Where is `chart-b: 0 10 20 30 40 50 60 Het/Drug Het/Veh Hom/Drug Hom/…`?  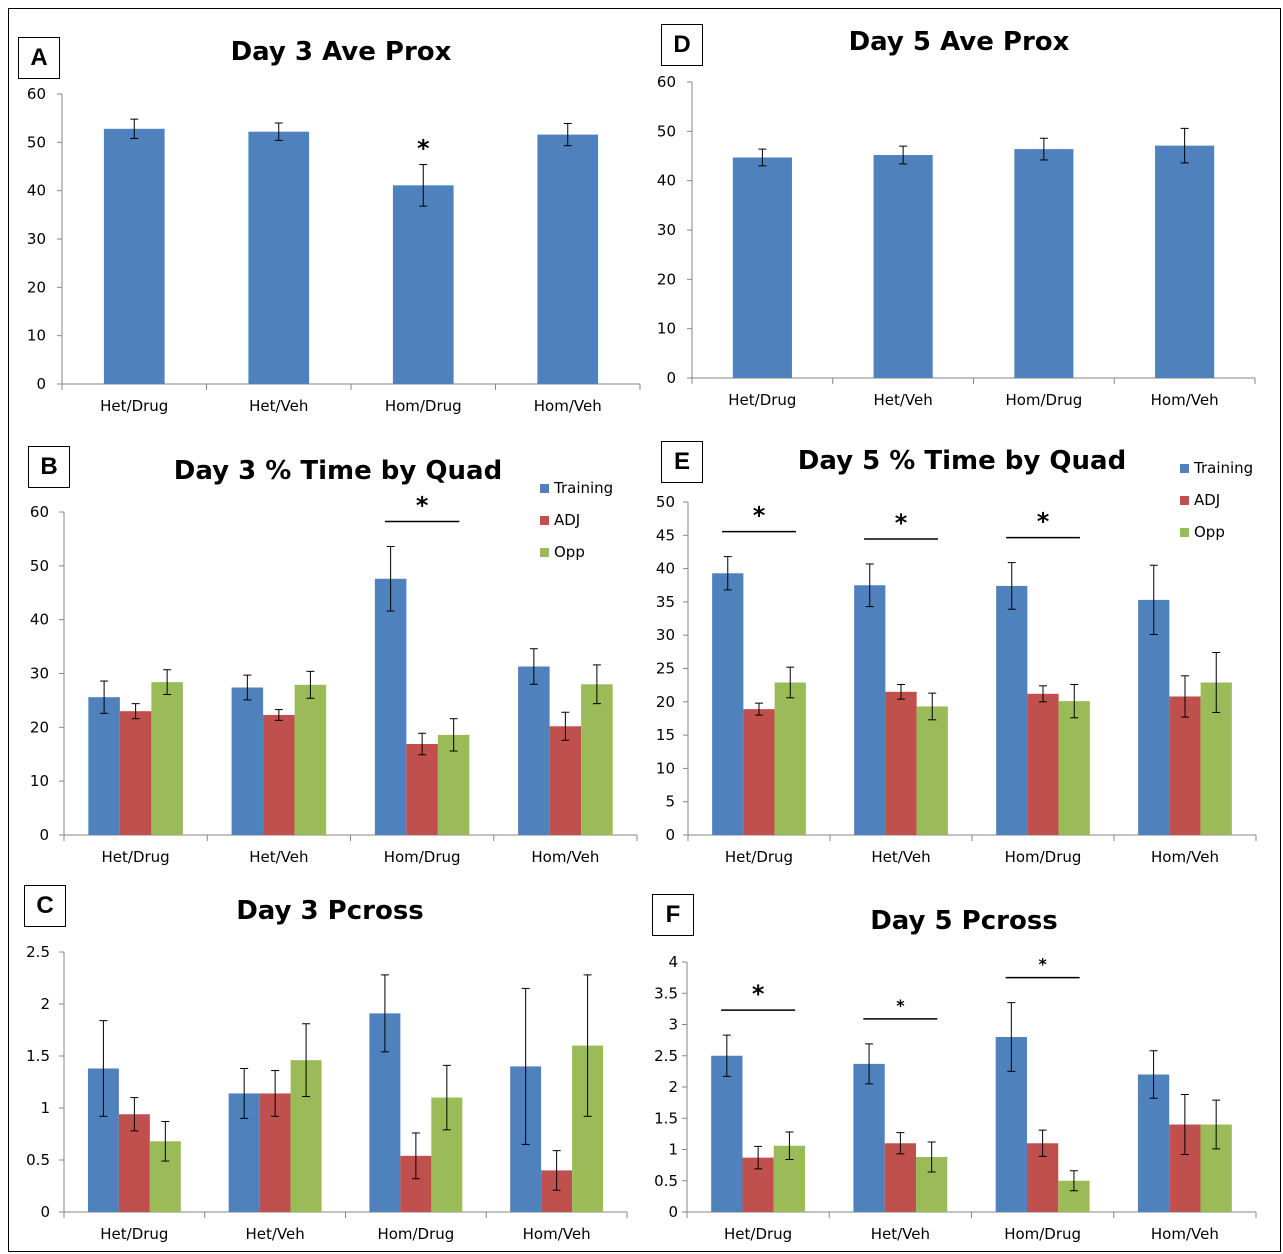 chart-b: 0 10 20 30 40 50 60 Het/Drug Het/Veh Hom/Drug Hom/… is located at coordinates (334, 678).